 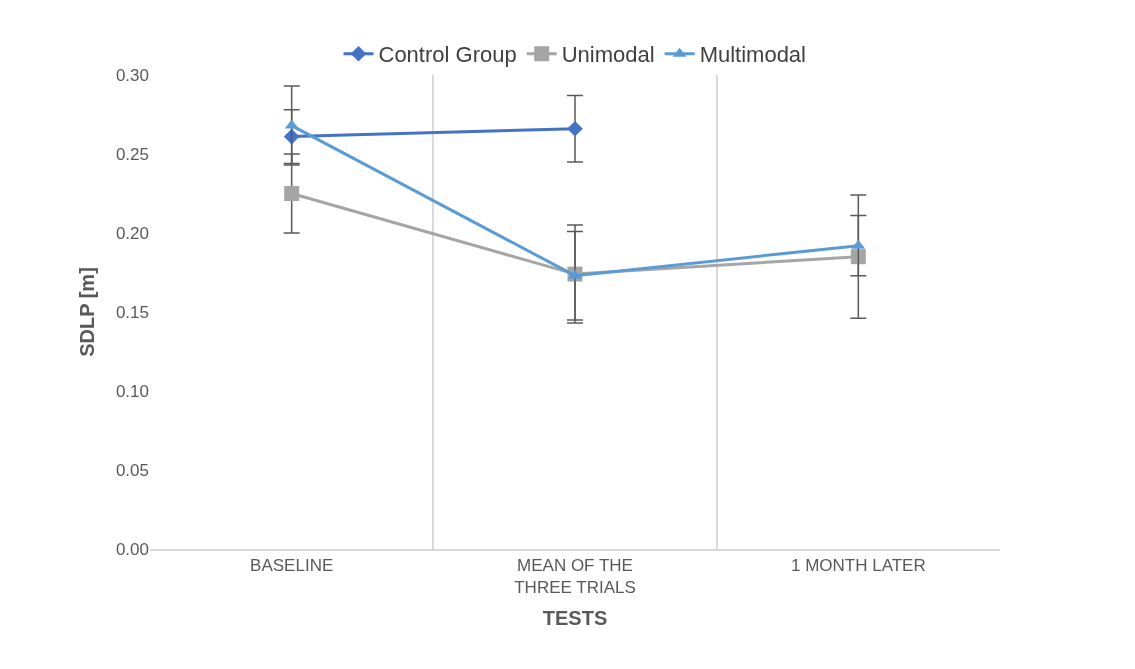 I want to click on x-tick-label: 1 MONTH LATER, so click(x=858, y=566).